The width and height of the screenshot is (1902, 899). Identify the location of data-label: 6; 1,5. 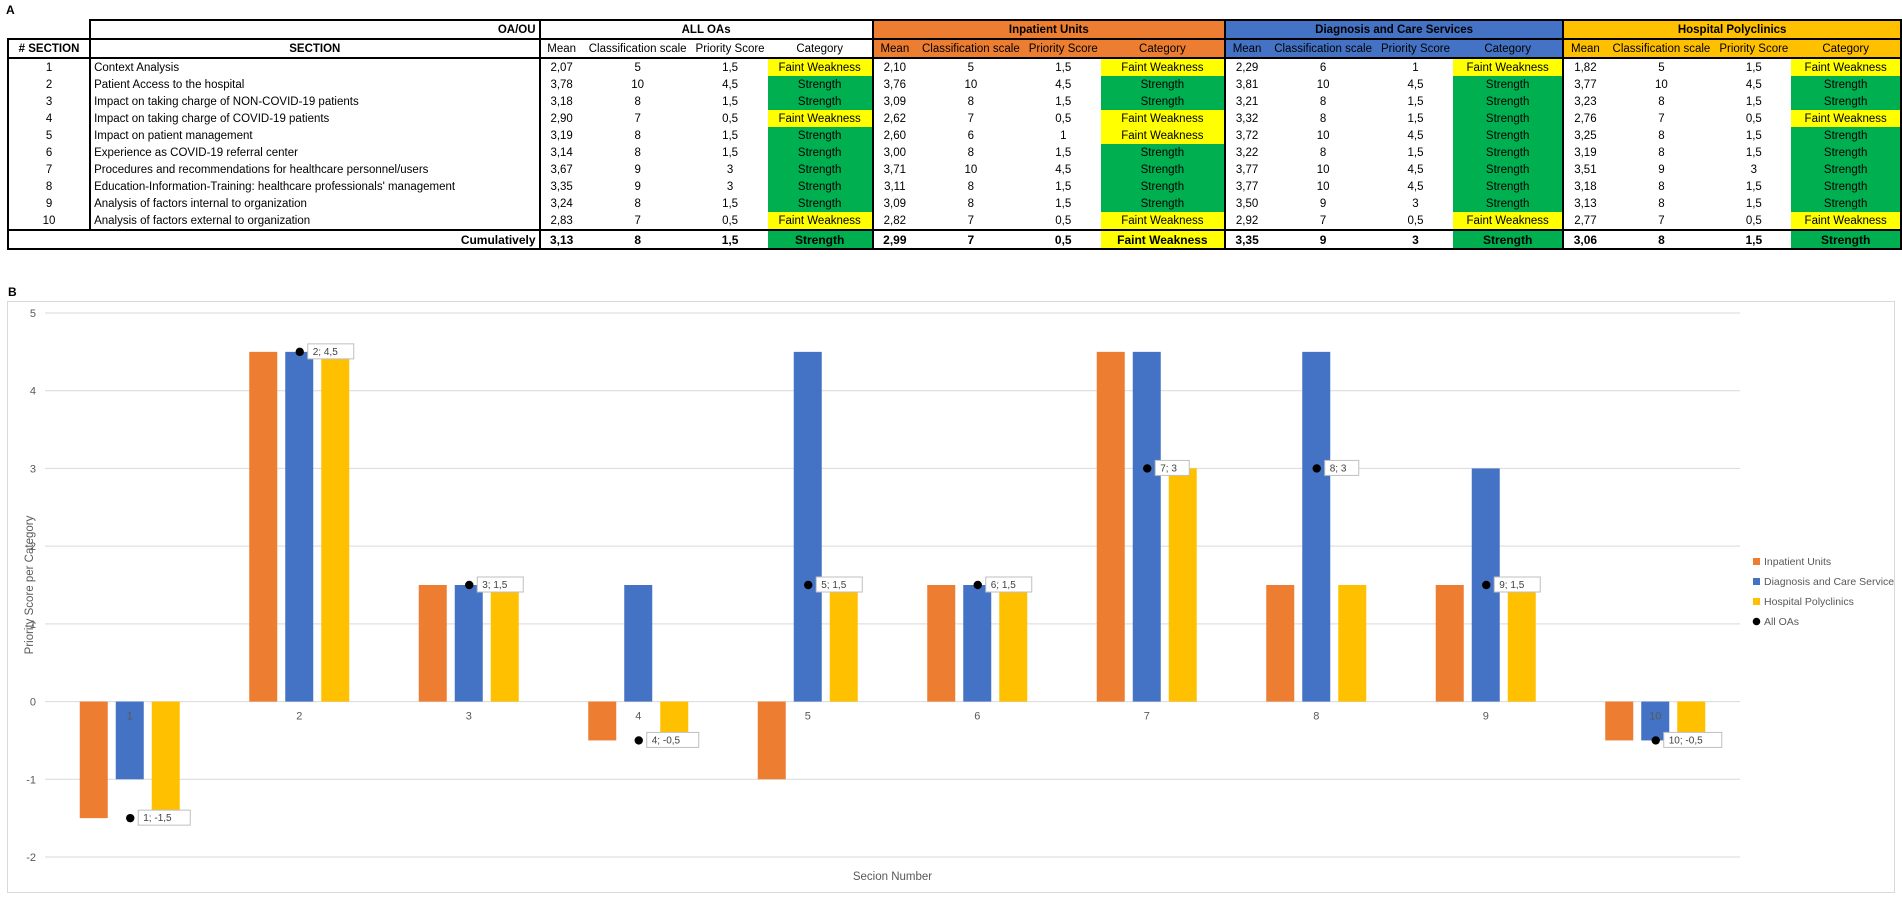
(1003, 585).